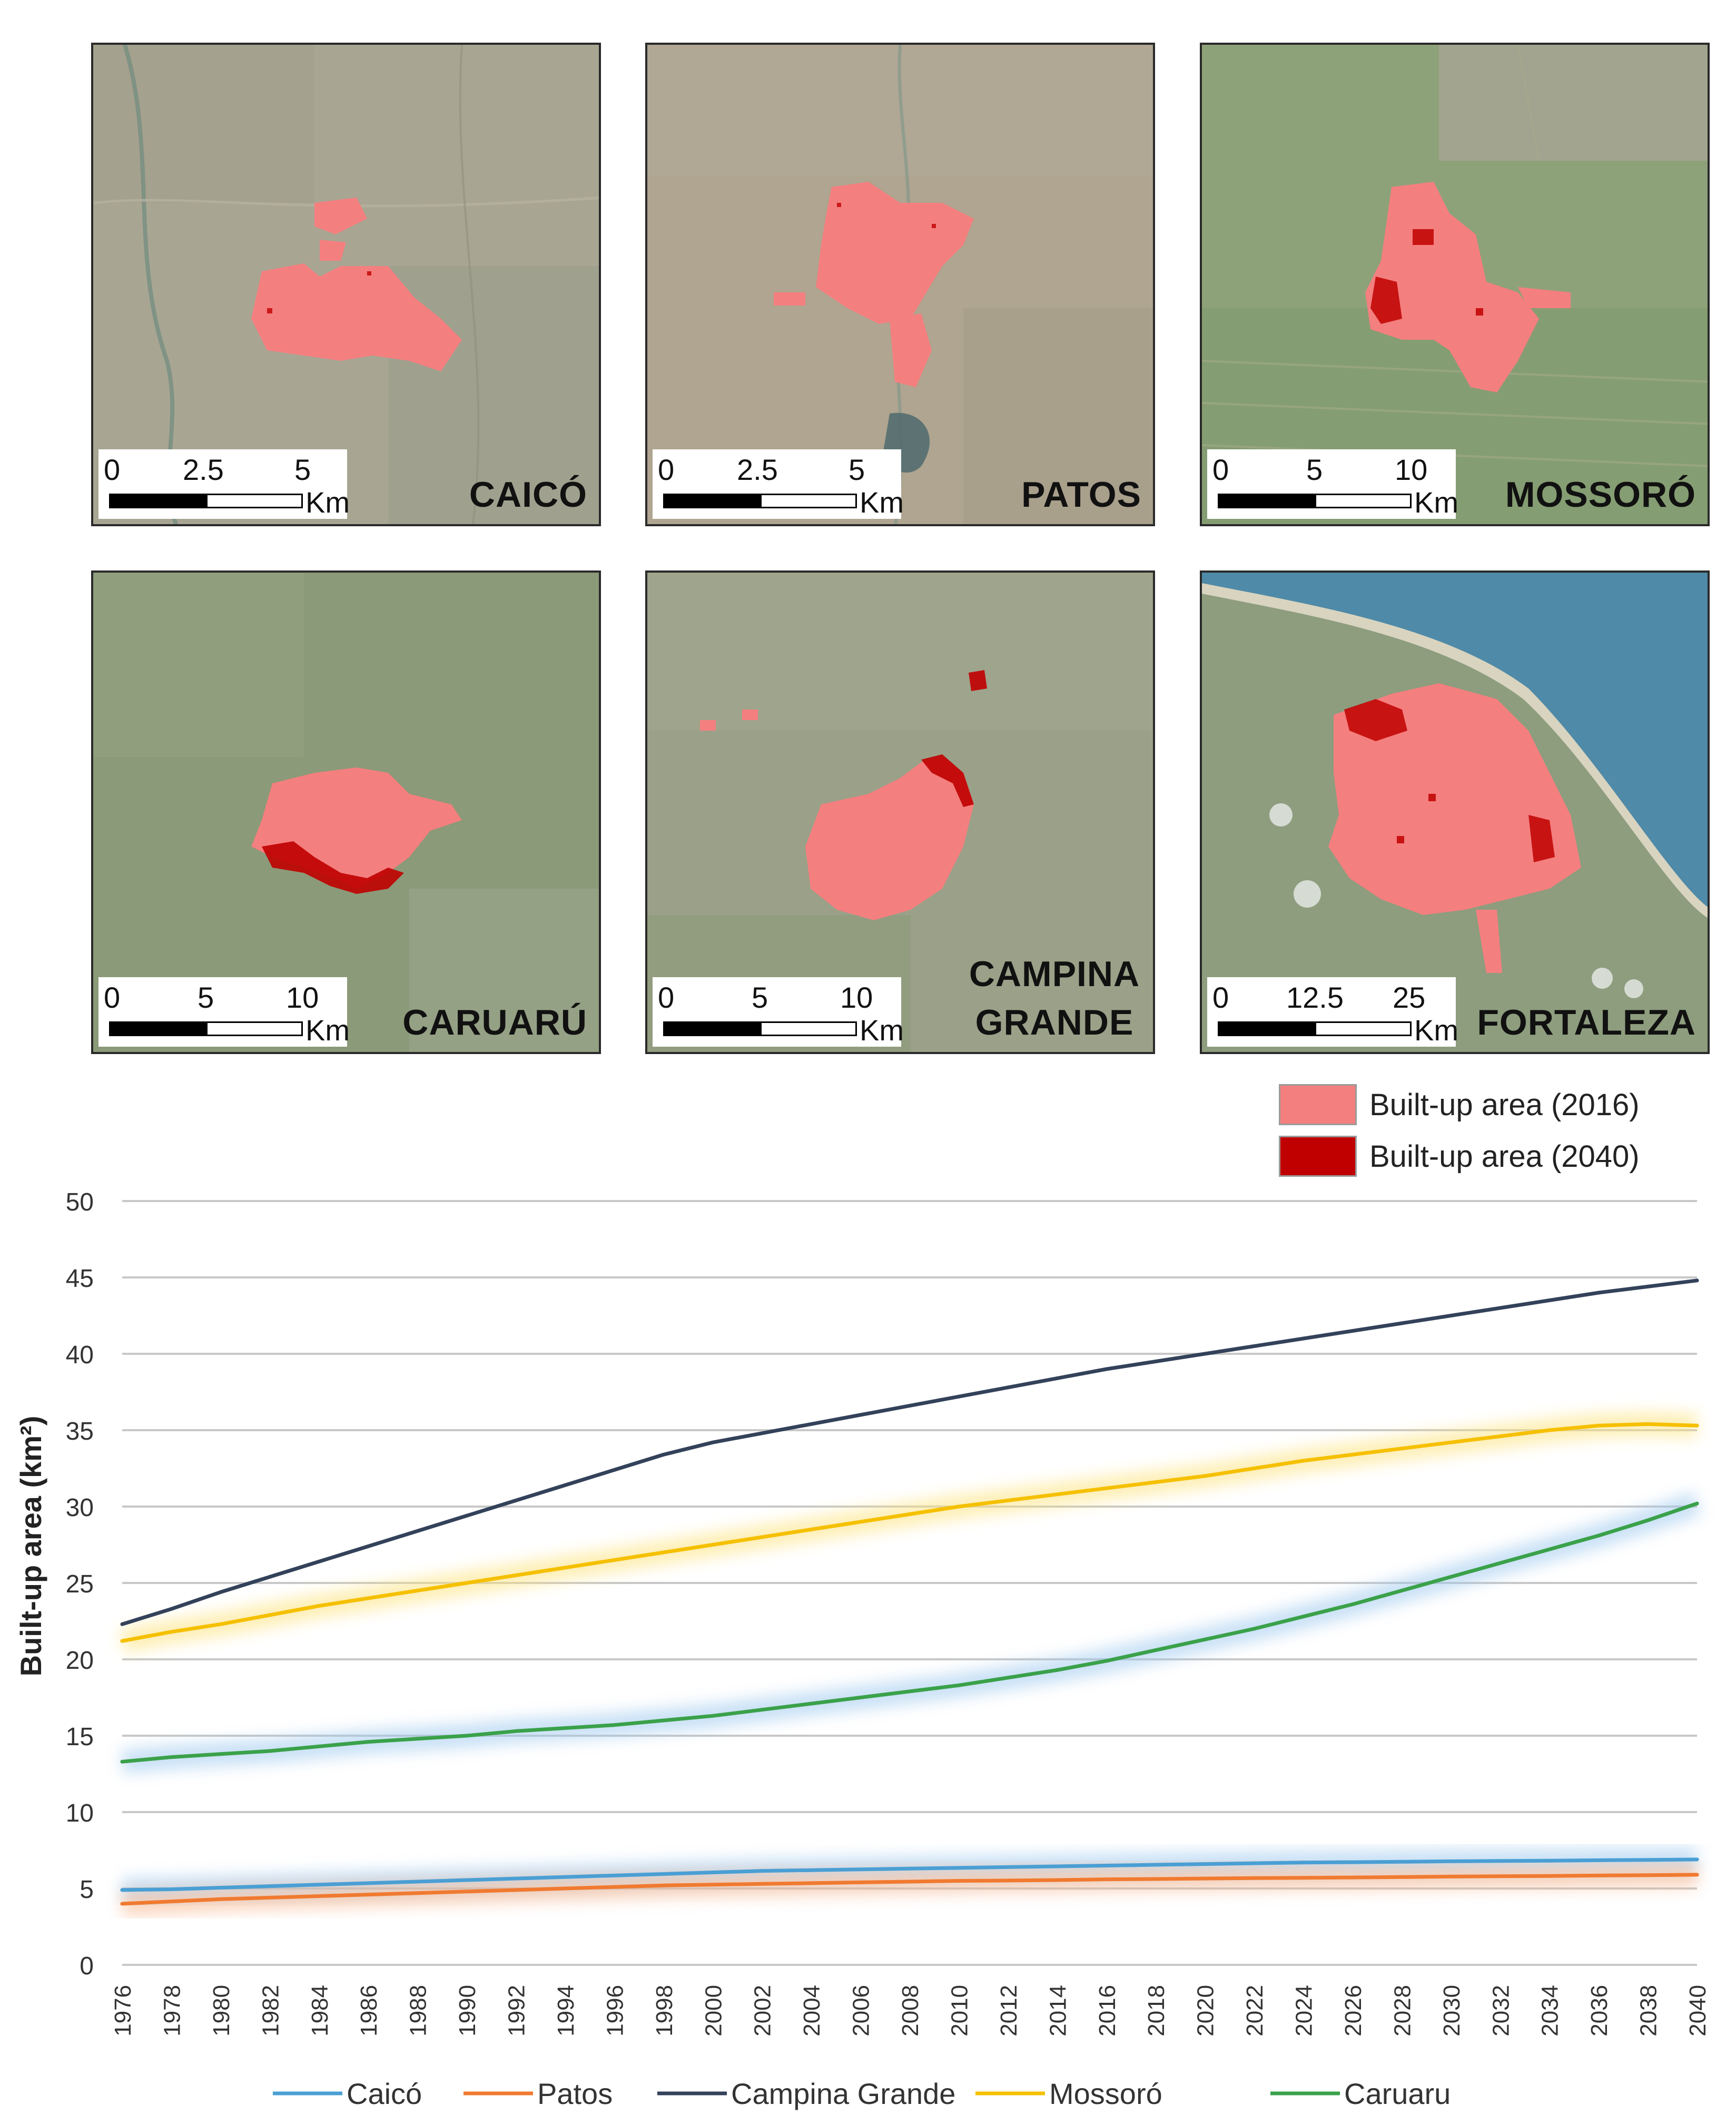  What do you see at coordinates (346, 812) in the screenshot?
I see `map-panel-caruaru: 0 5 10 Km CARUARÚ` at bounding box center [346, 812].